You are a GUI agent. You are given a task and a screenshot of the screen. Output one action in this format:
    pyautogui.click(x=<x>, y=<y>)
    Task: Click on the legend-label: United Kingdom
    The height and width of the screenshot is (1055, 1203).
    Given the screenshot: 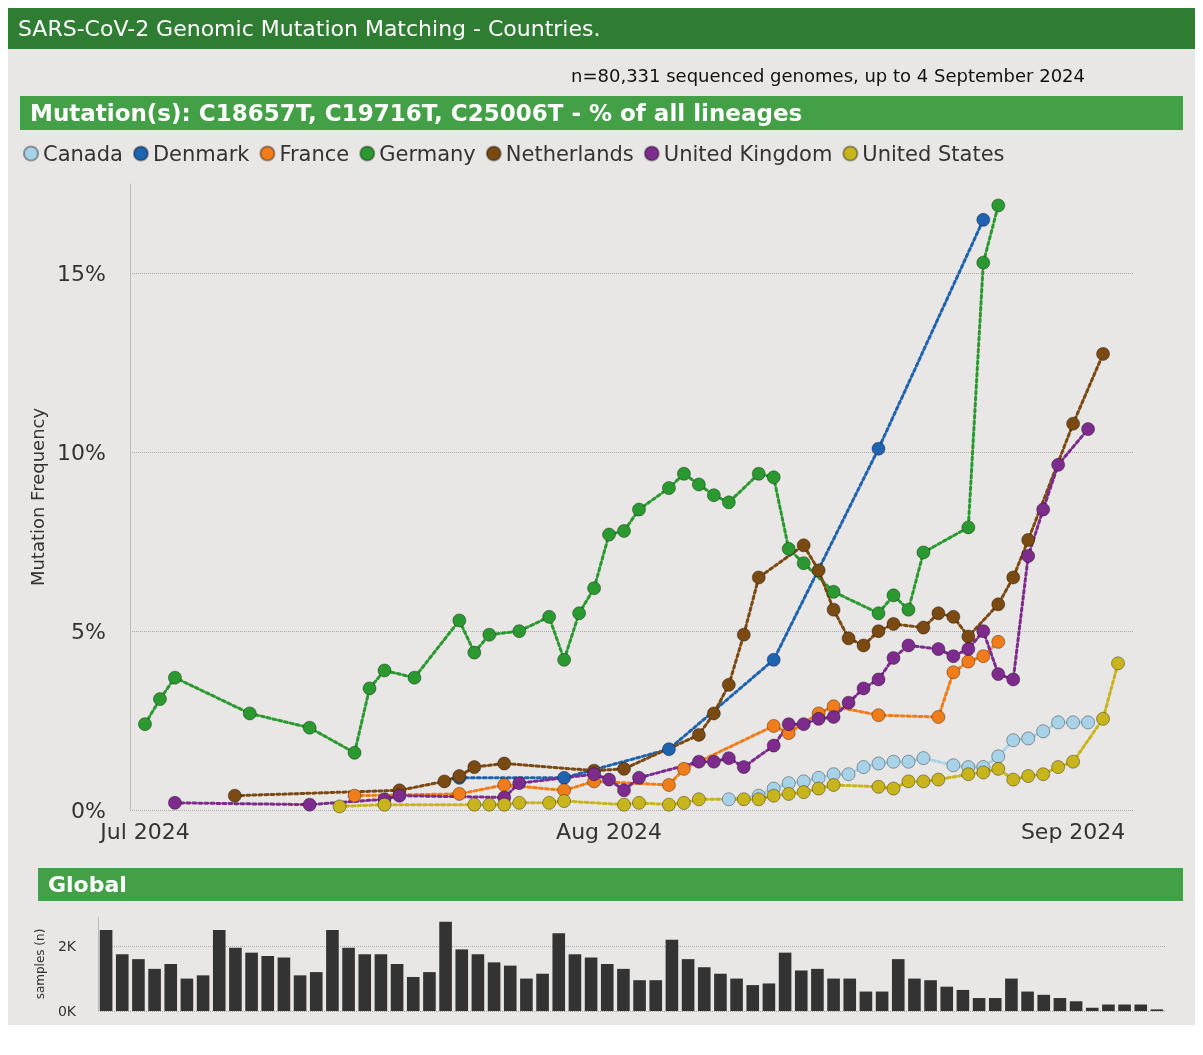 What is the action you would take?
    pyautogui.click(x=748, y=153)
    